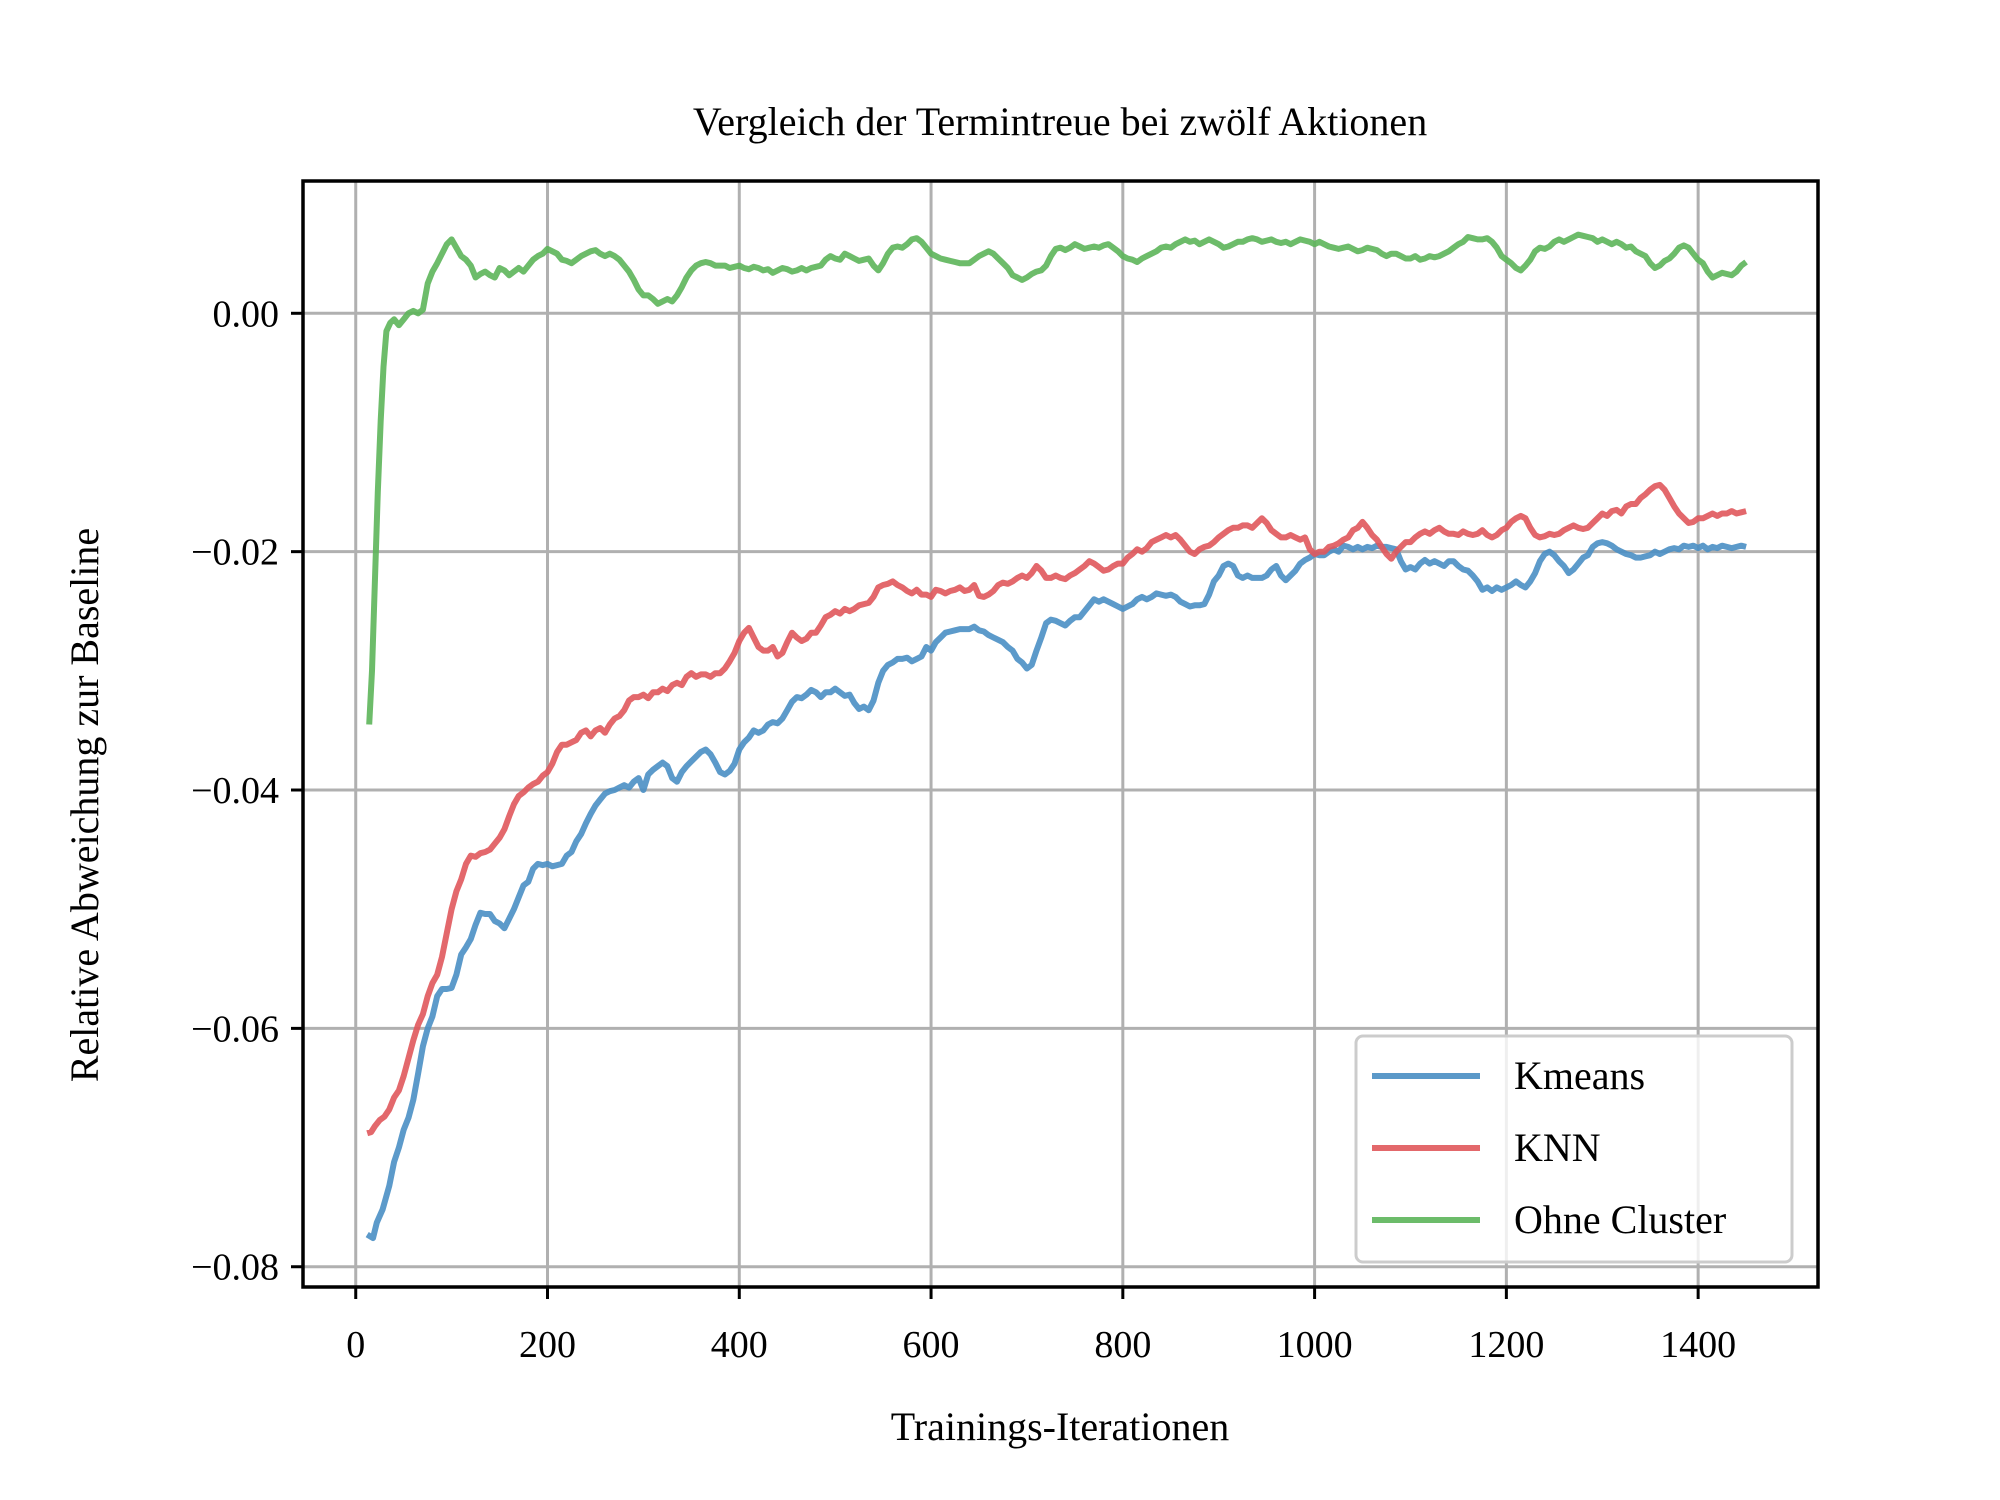 The image size is (2000, 1500). What do you see at coordinates (1315, 1345) in the screenshot?
I see `x-tick-label: 1000` at bounding box center [1315, 1345].